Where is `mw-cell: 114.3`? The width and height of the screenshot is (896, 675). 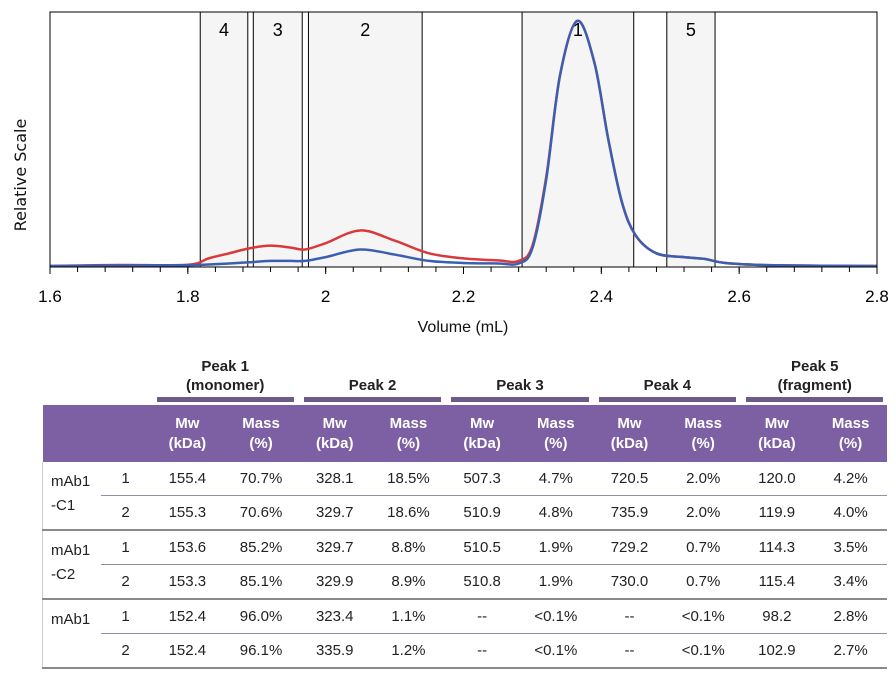 mw-cell: 114.3 is located at coordinates (777, 547).